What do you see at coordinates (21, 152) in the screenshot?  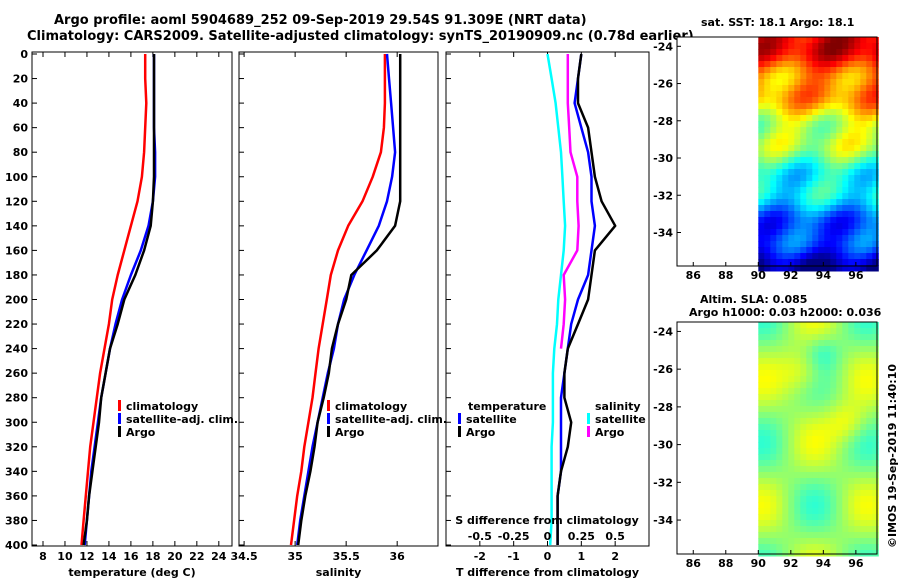 I see `depth-tick-label: 80` at bounding box center [21, 152].